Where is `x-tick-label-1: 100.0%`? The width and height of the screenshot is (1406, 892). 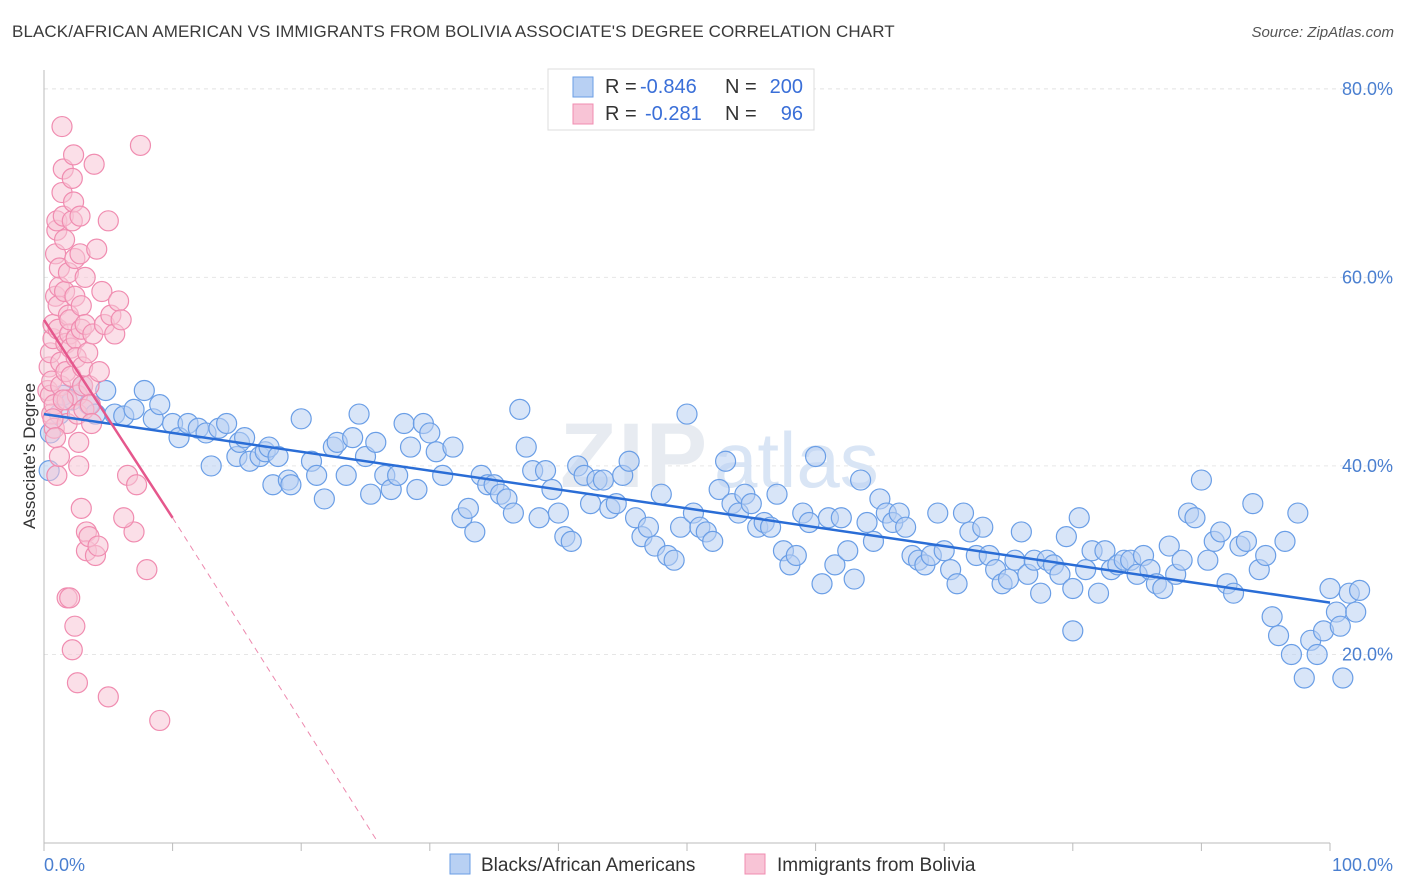
x-tick-label-1: 100.0% is located at coordinates (1362, 865).